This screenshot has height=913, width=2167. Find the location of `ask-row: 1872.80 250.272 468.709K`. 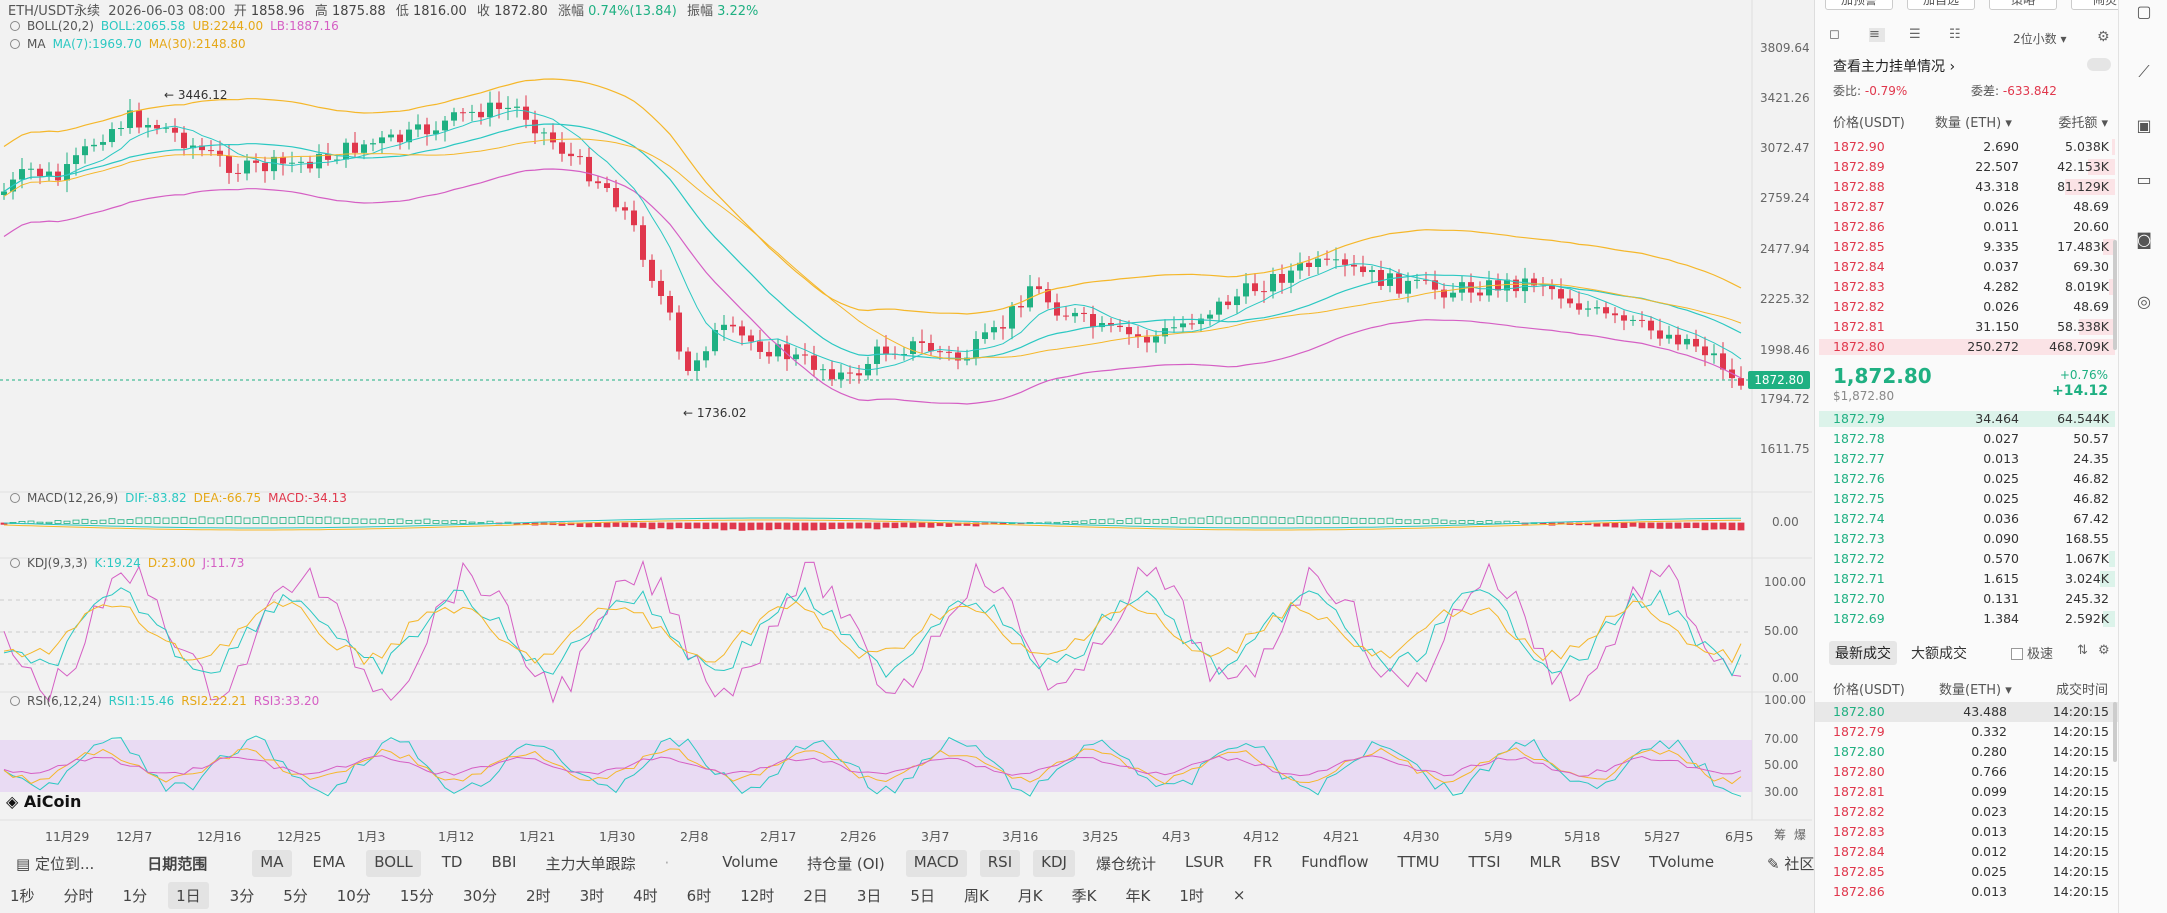

ask-row: 1872.80 250.272 468.709K is located at coordinates (1967, 347).